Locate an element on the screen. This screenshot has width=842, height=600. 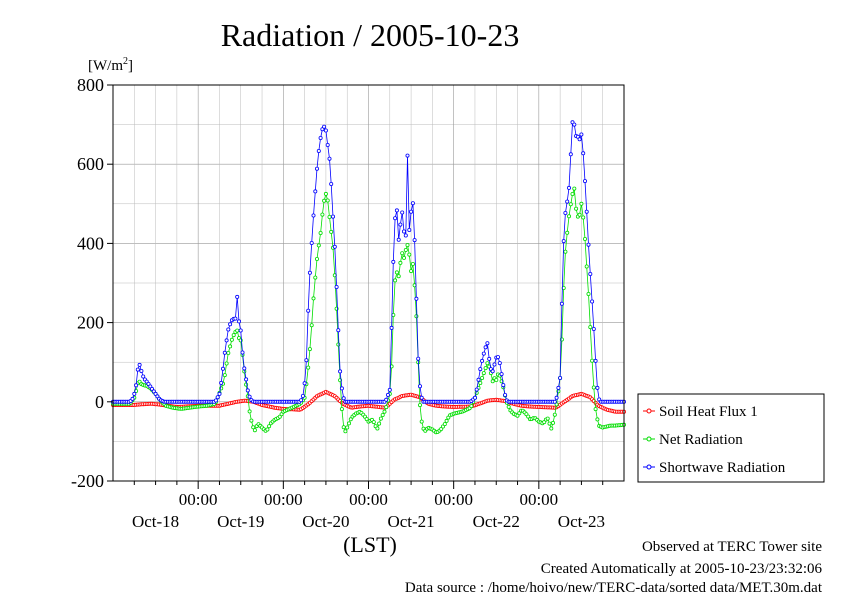
x-day-label: Oct-21 is located at coordinates (410, 521).